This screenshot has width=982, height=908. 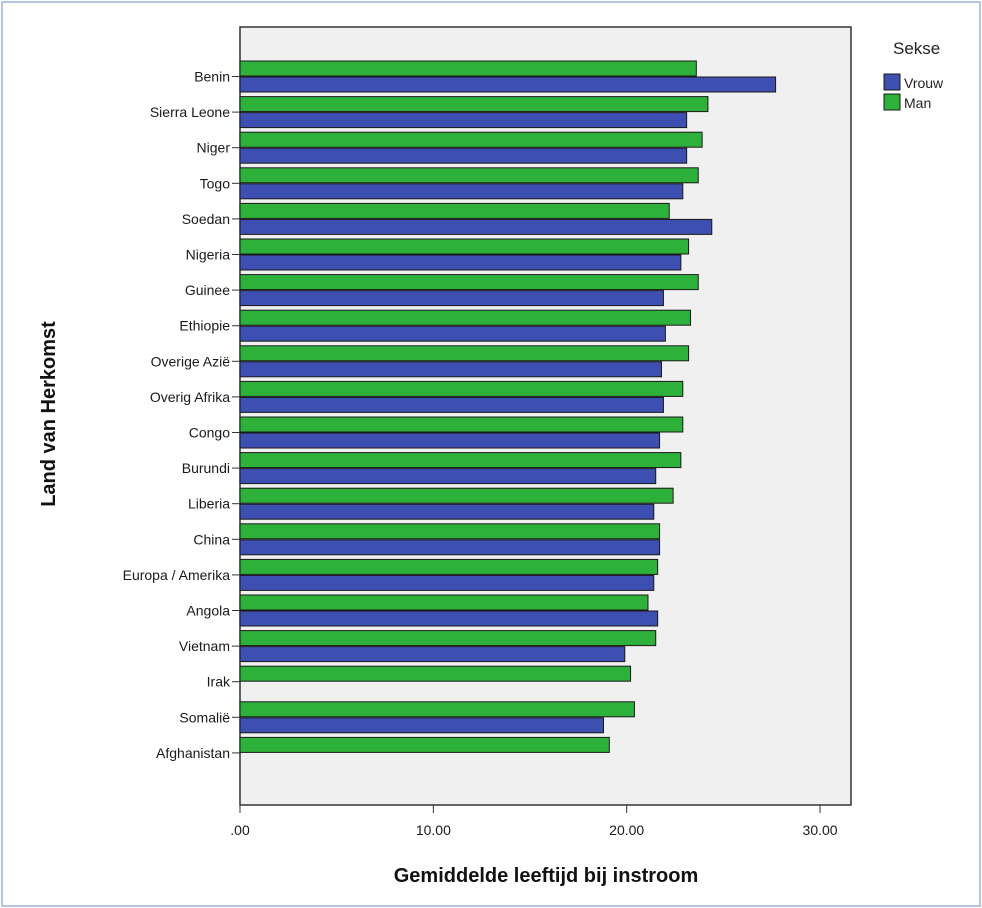 I want to click on y-tick-label-19: Afghanistan, so click(x=193, y=753).